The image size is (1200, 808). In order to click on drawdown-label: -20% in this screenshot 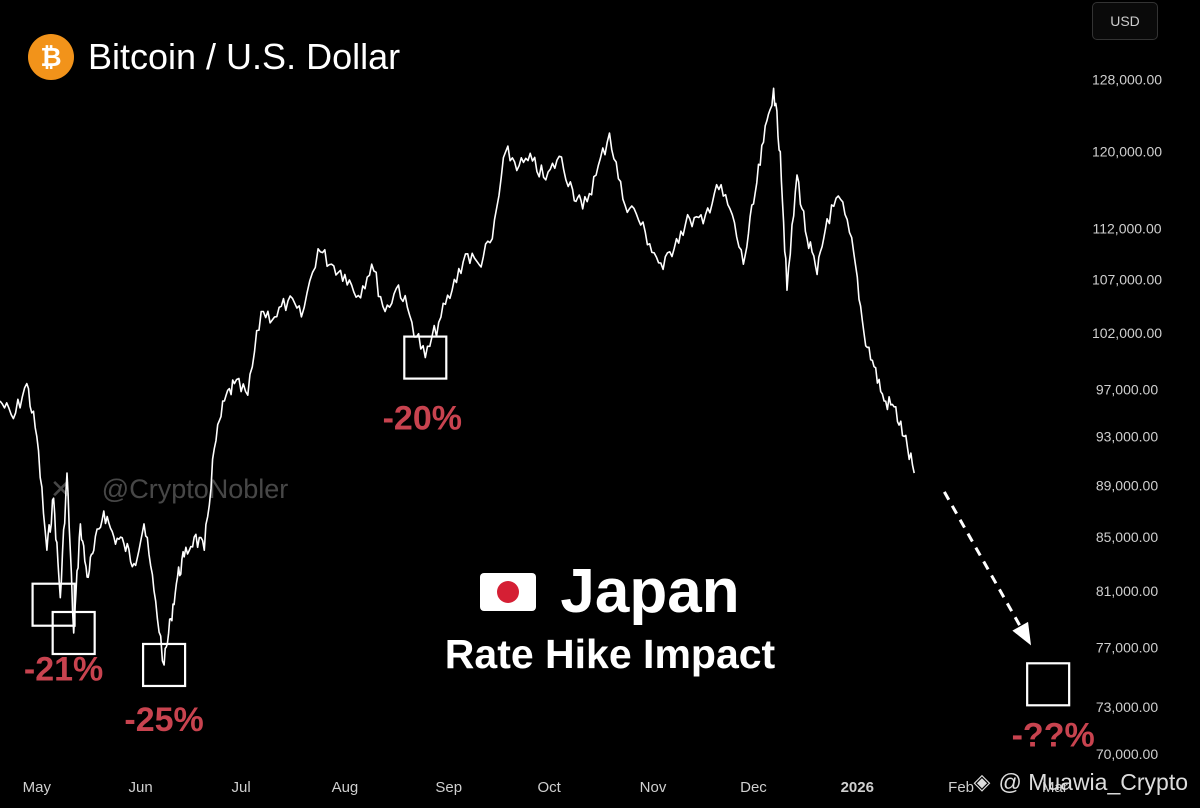, I will do `click(422, 419)`.